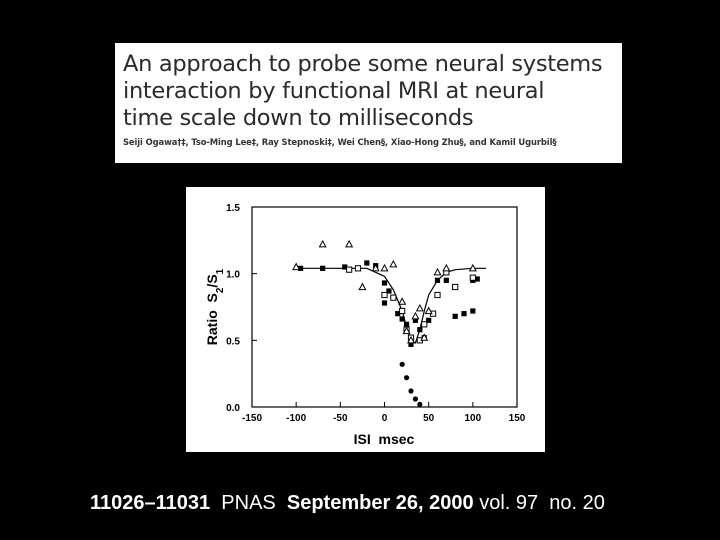  What do you see at coordinates (233, 408) in the screenshot?
I see `y-tick-label: 0.0` at bounding box center [233, 408].